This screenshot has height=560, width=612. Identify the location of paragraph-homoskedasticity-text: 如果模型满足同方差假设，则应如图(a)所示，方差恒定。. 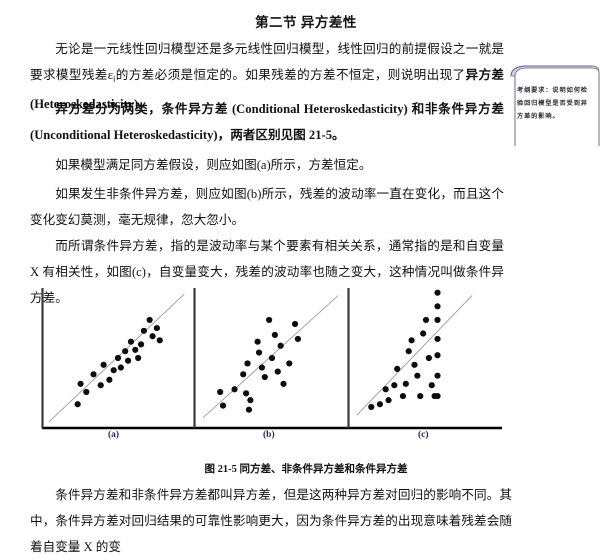
(213, 165).